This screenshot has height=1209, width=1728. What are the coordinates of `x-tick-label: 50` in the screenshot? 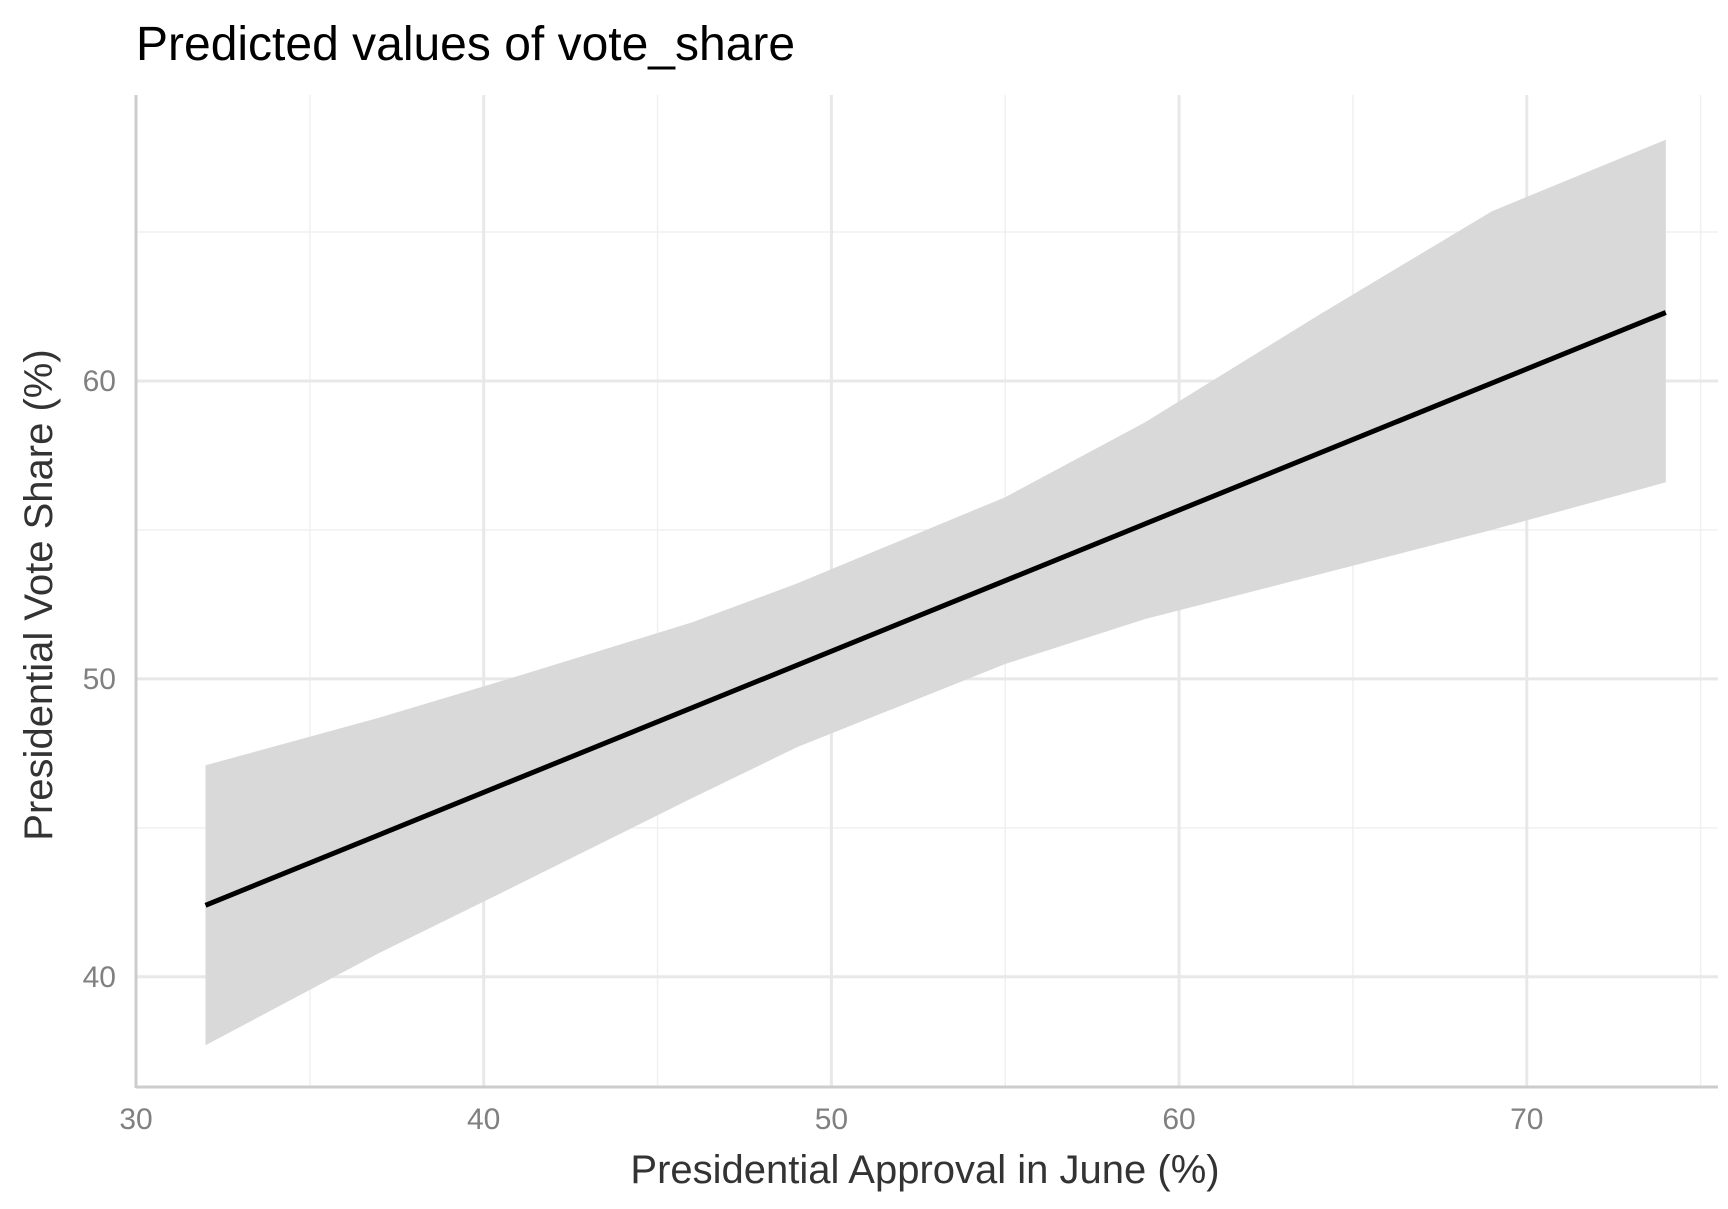 It's located at (831, 1119).